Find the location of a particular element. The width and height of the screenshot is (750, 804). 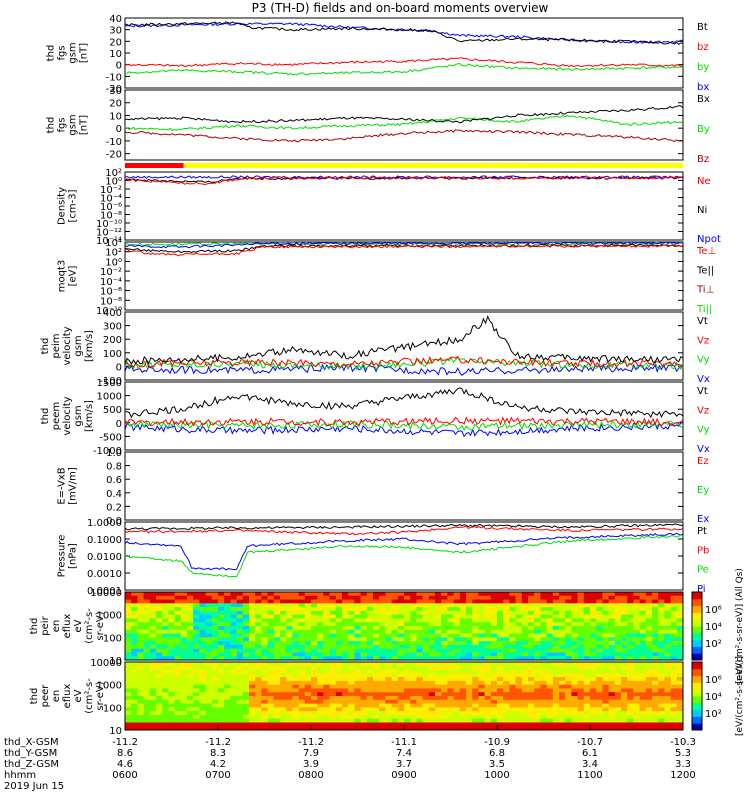

panel-frame is located at coordinates (404, 486).